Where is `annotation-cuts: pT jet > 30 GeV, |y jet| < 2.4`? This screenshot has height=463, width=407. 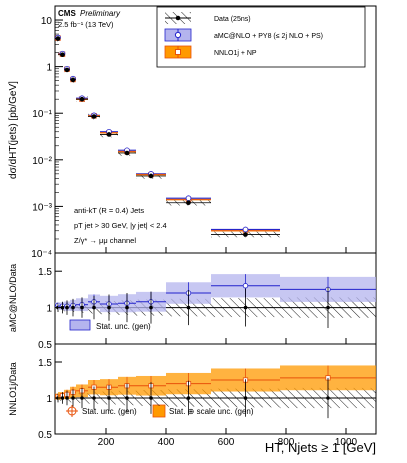 annotation-cuts: pT jet > 30 GeV, |y jet| < 2.4 is located at coordinates (120, 225).